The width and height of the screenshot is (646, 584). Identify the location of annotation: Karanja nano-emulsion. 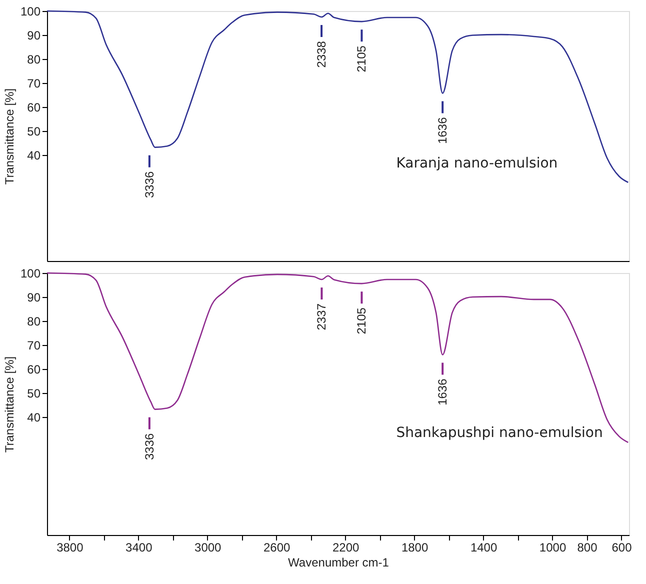
(477, 164).